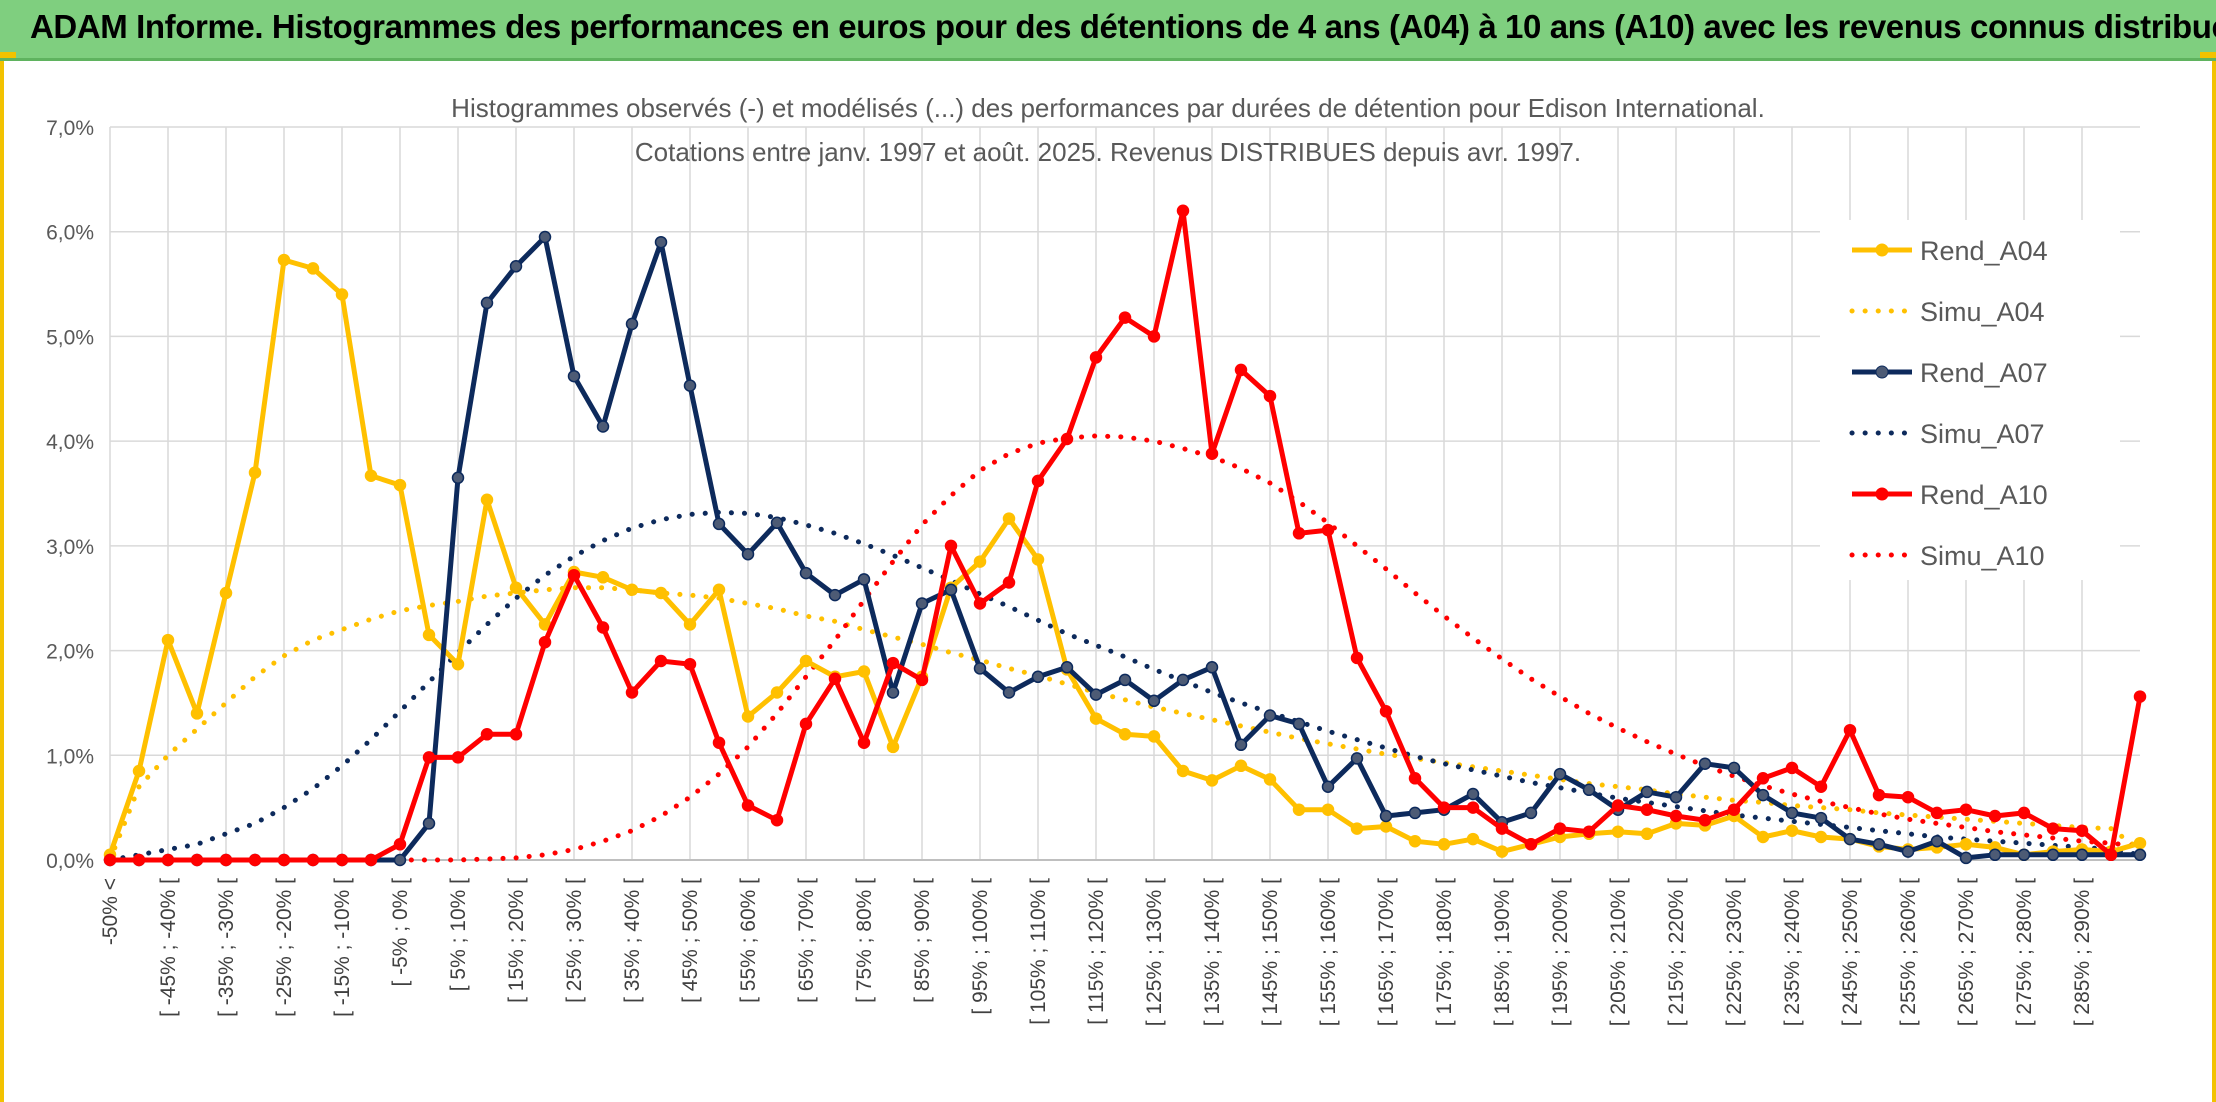 This screenshot has height=1102, width=2216. What do you see at coordinates (168, 947) in the screenshot?
I see `x-tick-label: [ -45% ; -40% [` at bounding box center [168, 947].